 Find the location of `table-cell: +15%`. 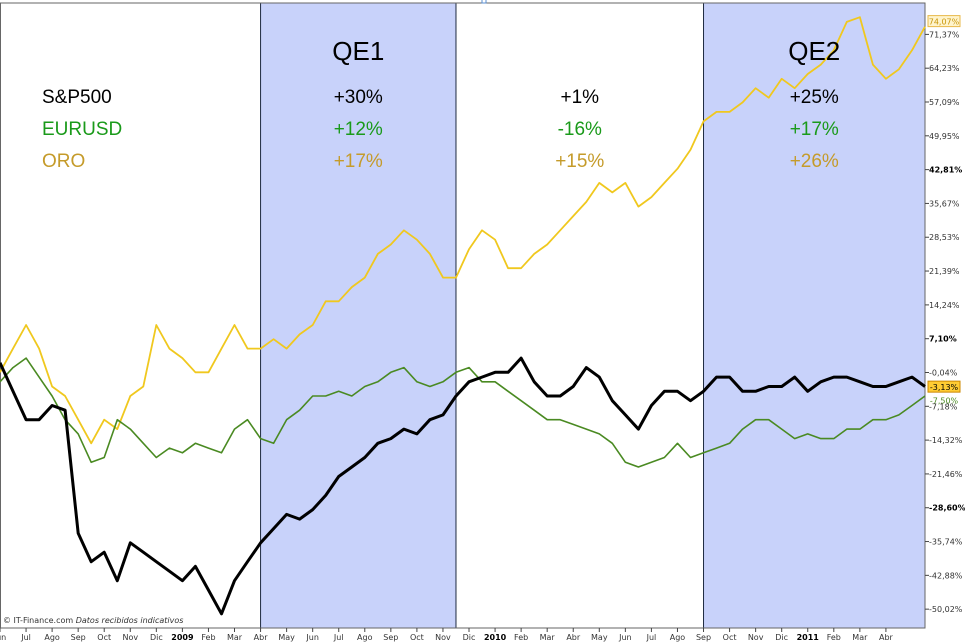

table-cell: +15% is located at coordinates (579, 161).